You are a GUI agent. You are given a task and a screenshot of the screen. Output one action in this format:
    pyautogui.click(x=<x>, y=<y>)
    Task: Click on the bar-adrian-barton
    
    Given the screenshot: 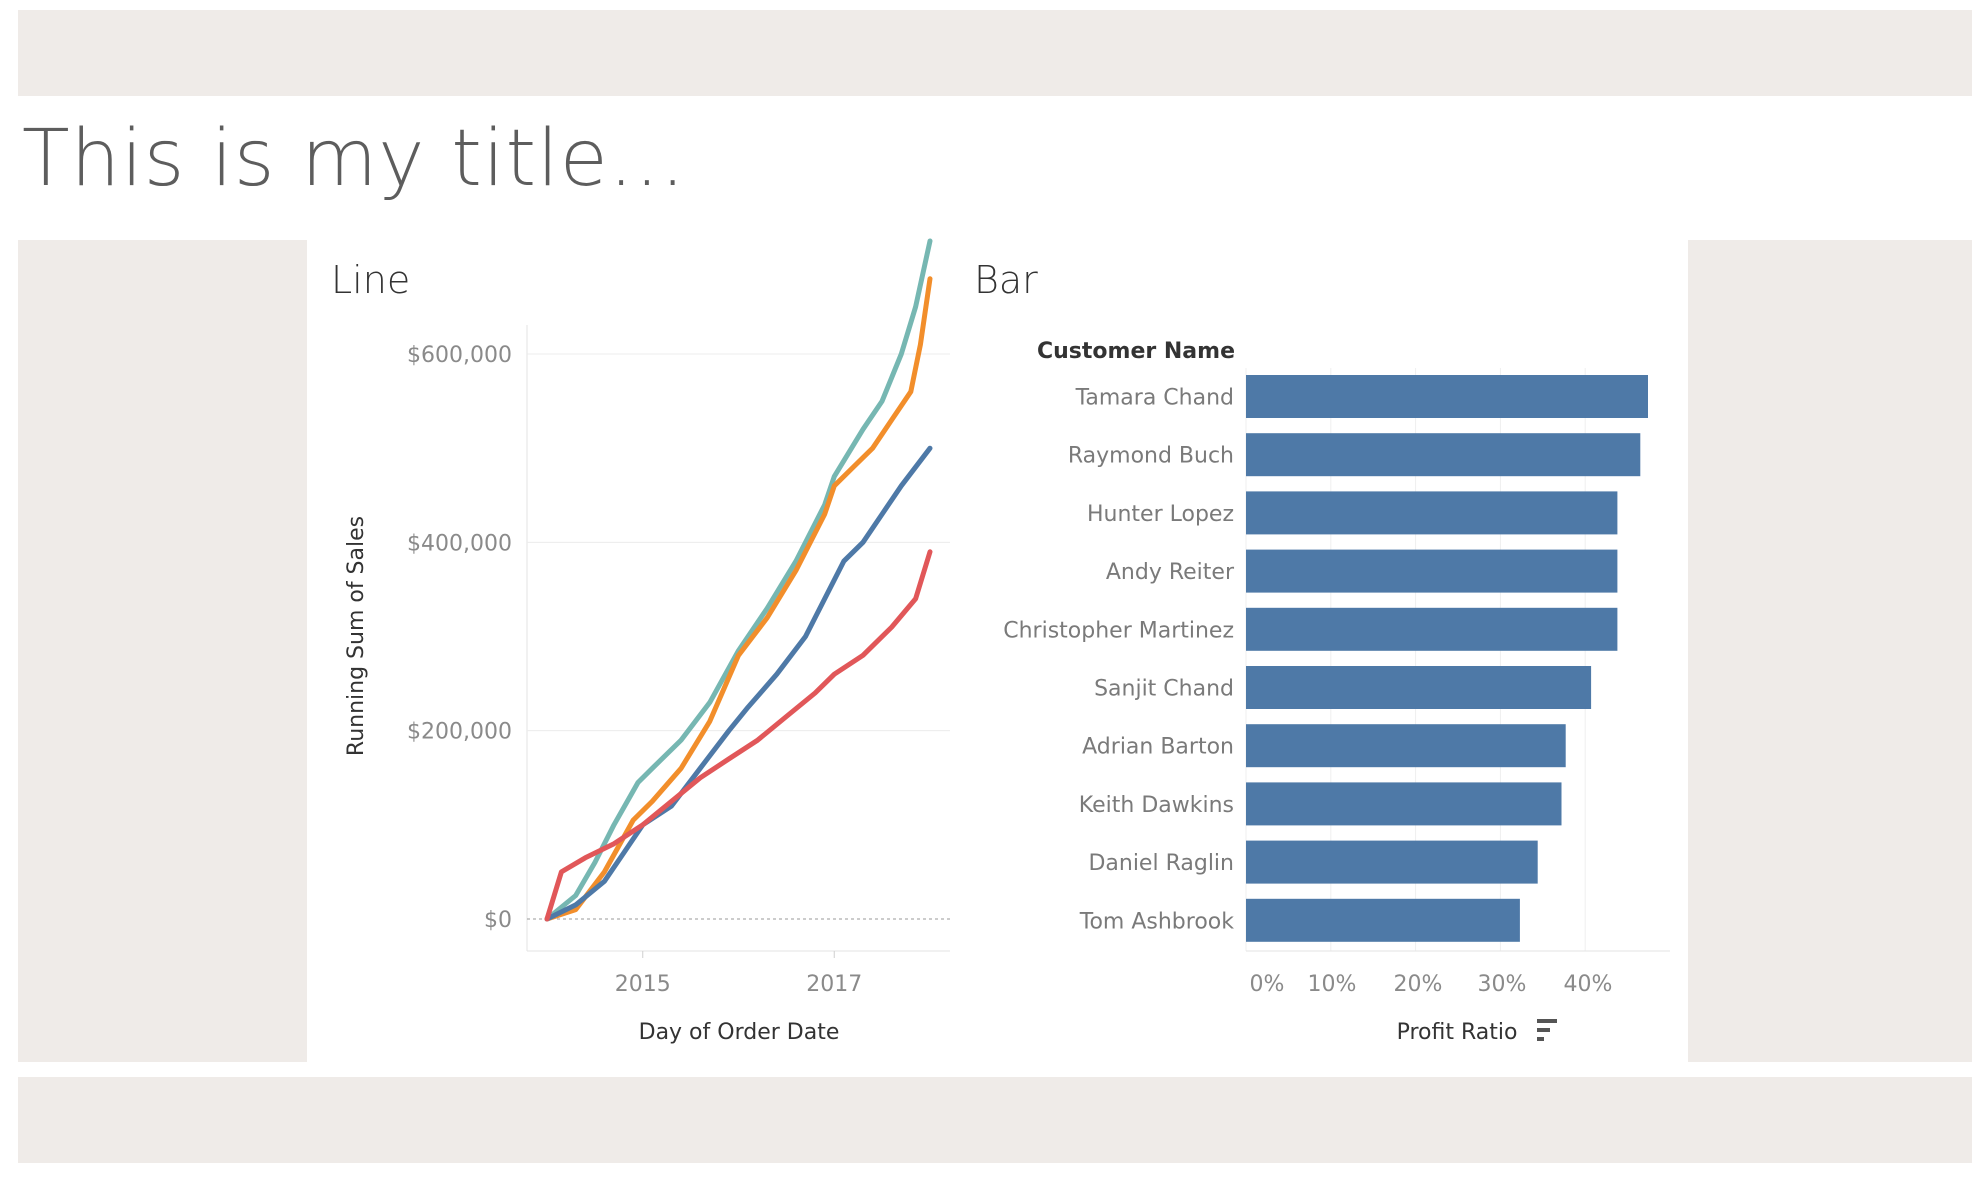 What is the action you would take?
    pyautogui.click(x=1406, y=746)
    